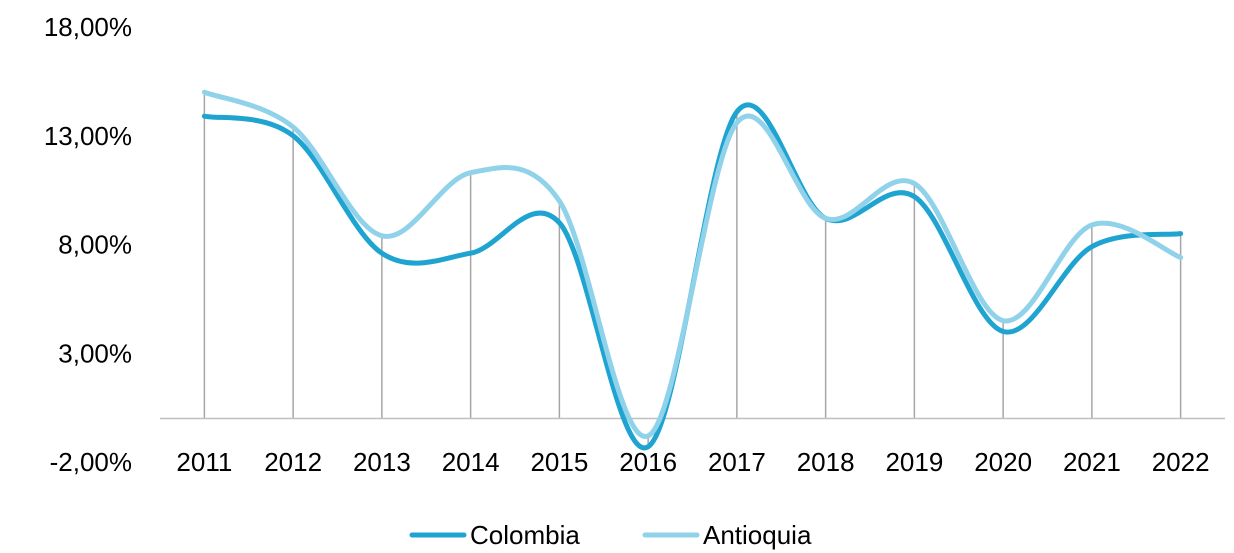 The height and width of the screenshot is (553, 1234). Describe the element at coordinates (914, 462) in the screenshot. I see `x-tick-label: 2019` at that location.